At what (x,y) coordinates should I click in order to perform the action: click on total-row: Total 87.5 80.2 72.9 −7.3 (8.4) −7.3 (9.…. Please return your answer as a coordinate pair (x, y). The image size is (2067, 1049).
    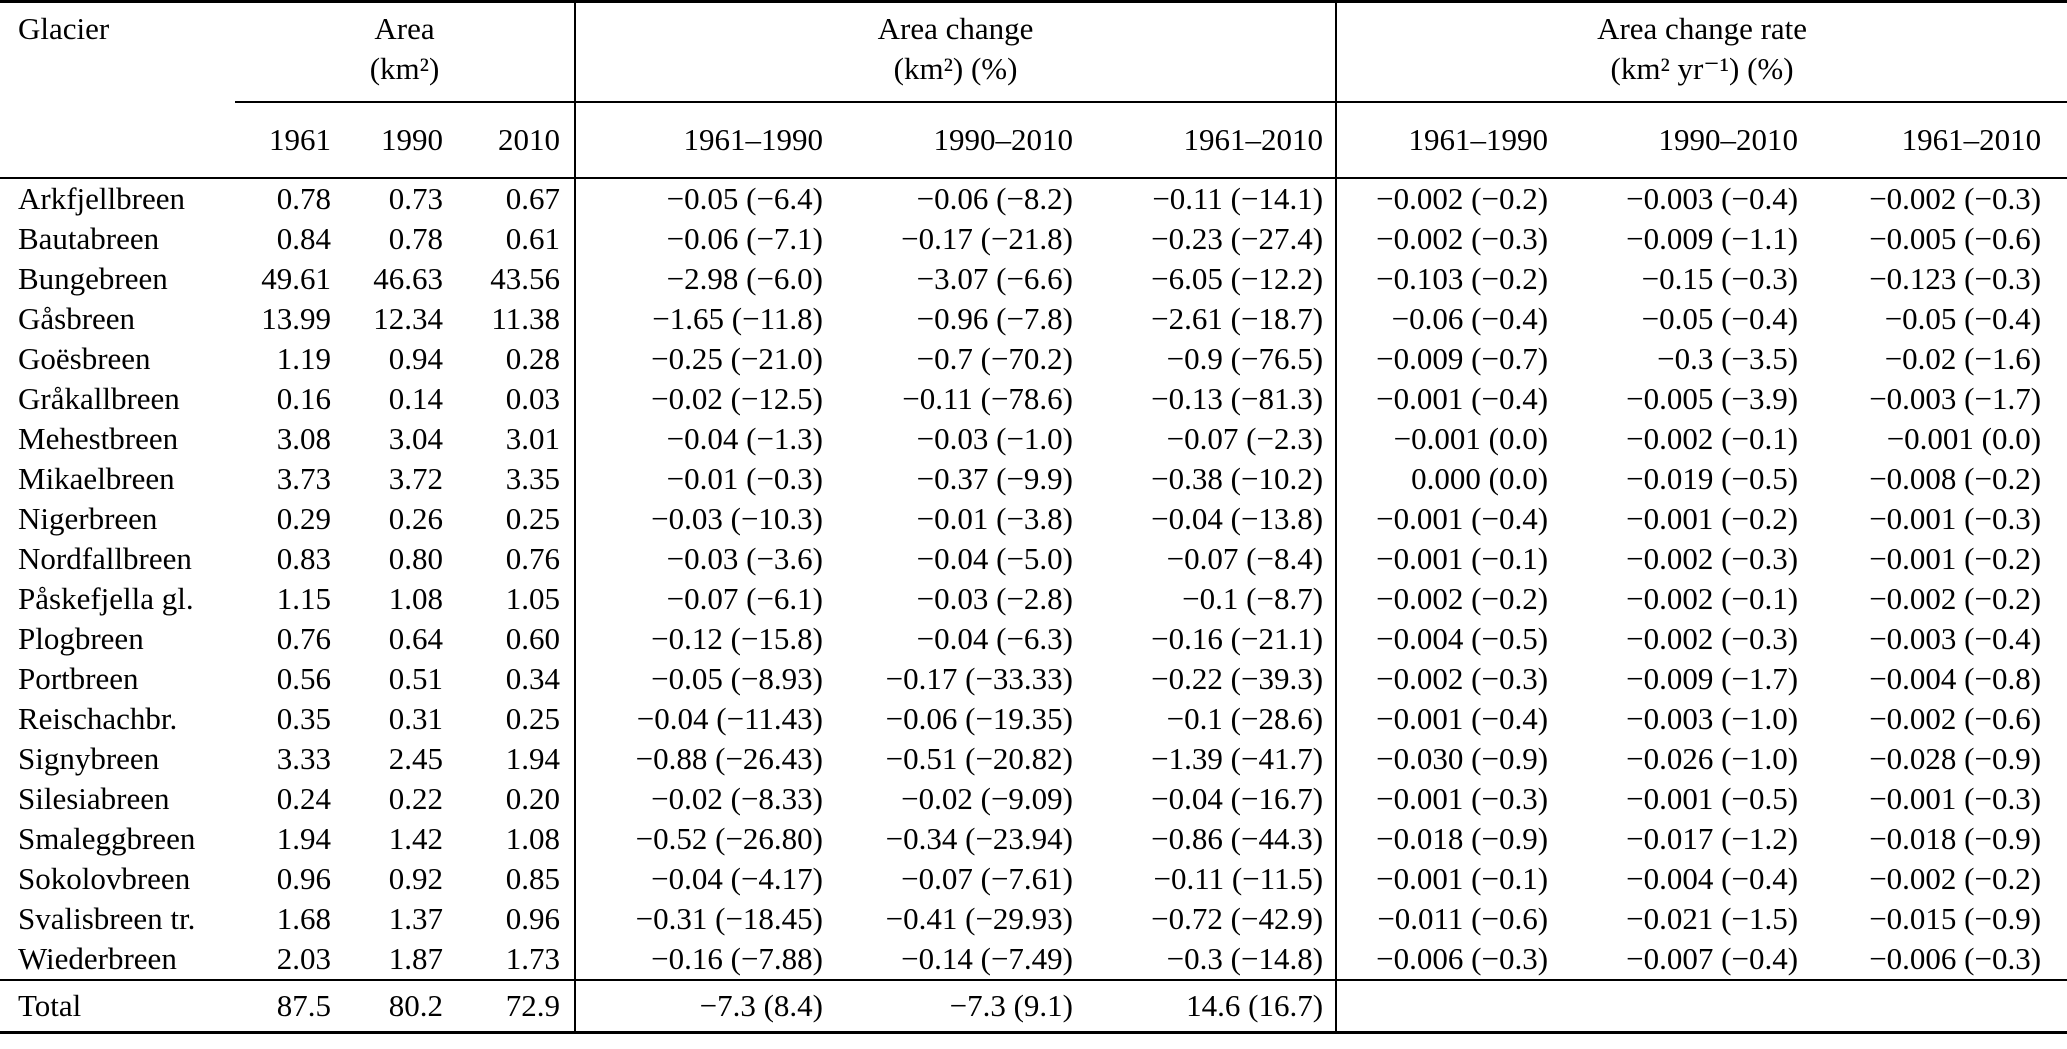
    Looking at the image, I should click on (1033, 1006).